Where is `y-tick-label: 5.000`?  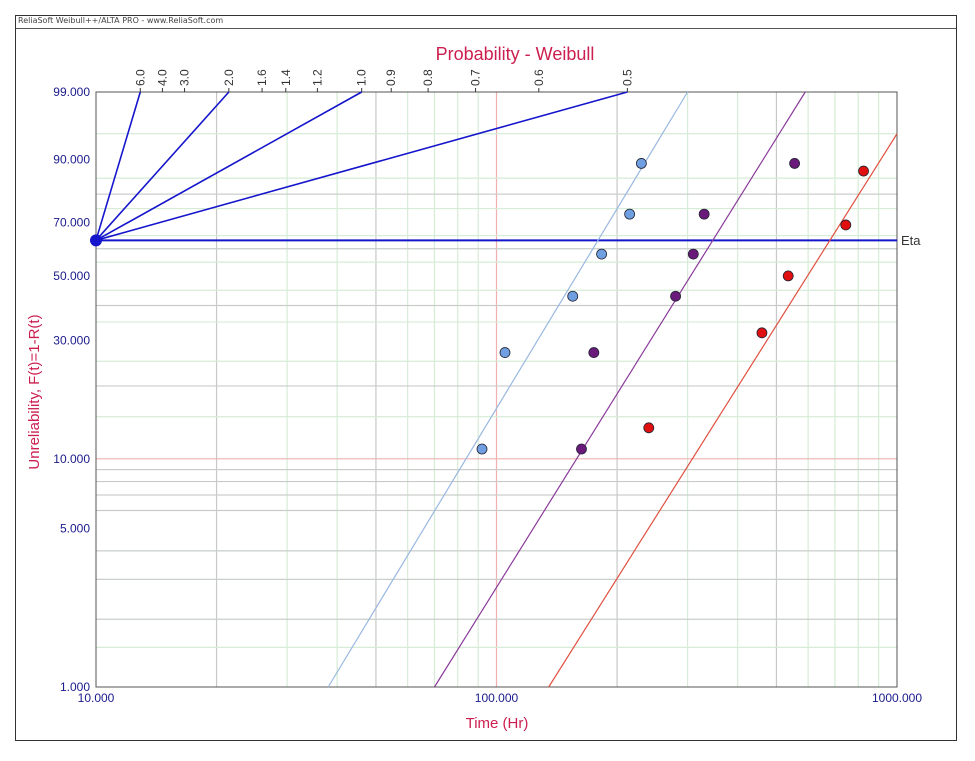
y-tick-label: 5.000 is located at coordinates (75, 529).